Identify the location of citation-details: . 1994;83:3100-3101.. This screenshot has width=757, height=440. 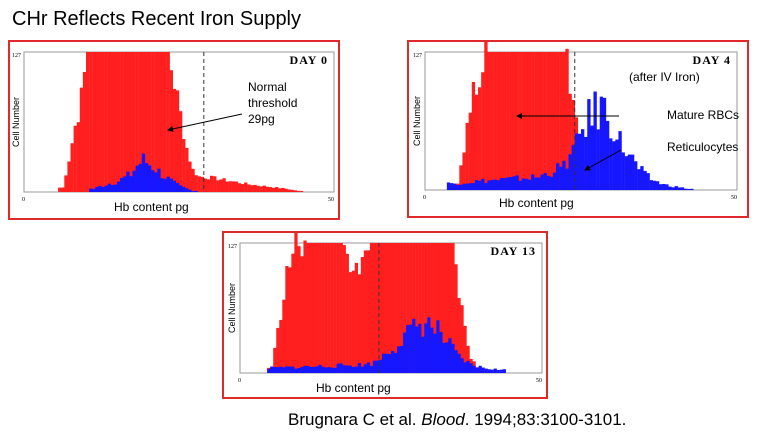
(545, 419).